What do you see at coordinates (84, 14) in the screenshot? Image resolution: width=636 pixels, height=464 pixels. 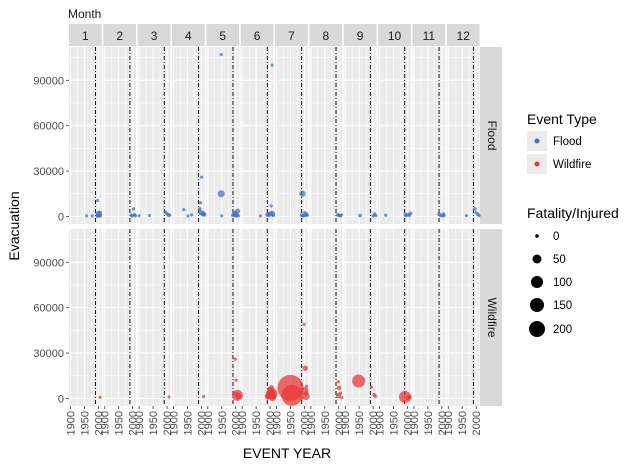 I see `month-facet-title: Month` at bounding box center [84, 14].